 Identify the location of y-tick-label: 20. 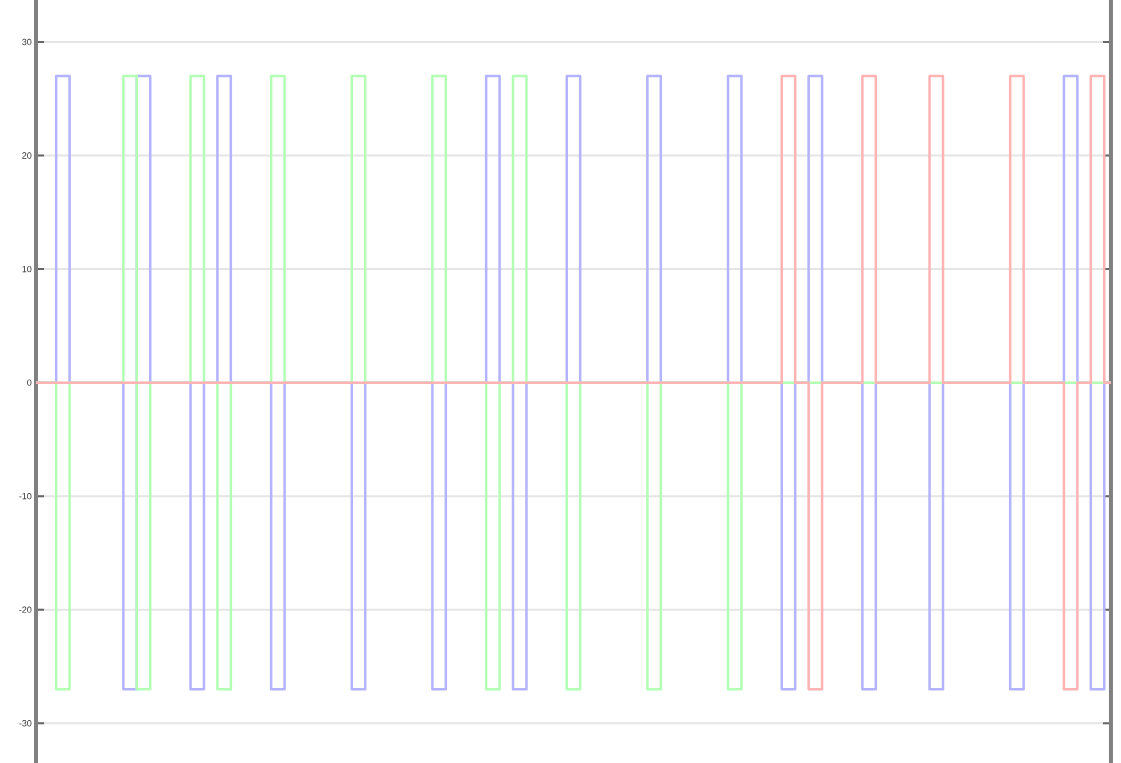
(27, 155).